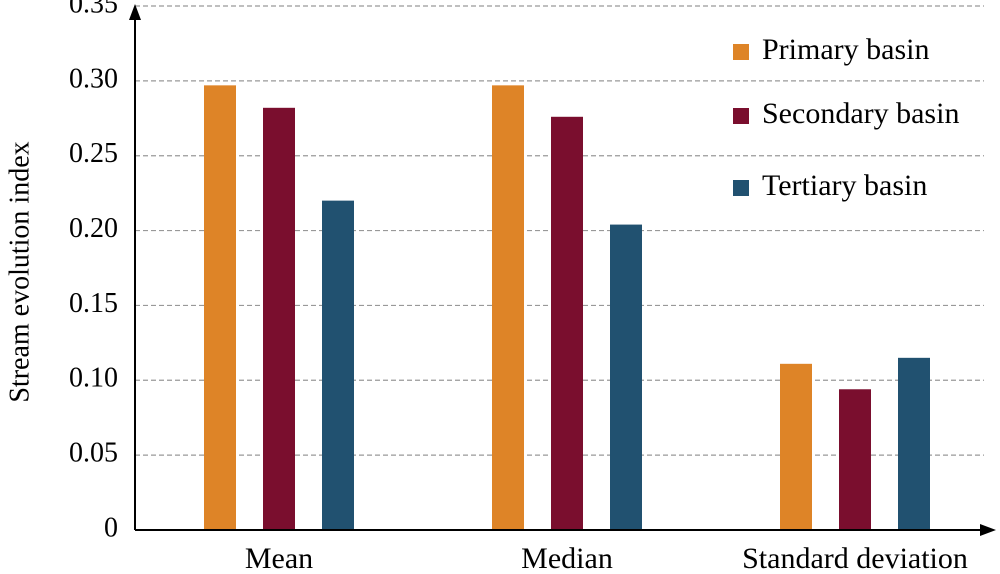 The image size is (1000, 574). What do you see at coordinates (93, 303) in the screenshot?
I see `y-tick-label: 0.15` at bounding box center [93, 303].